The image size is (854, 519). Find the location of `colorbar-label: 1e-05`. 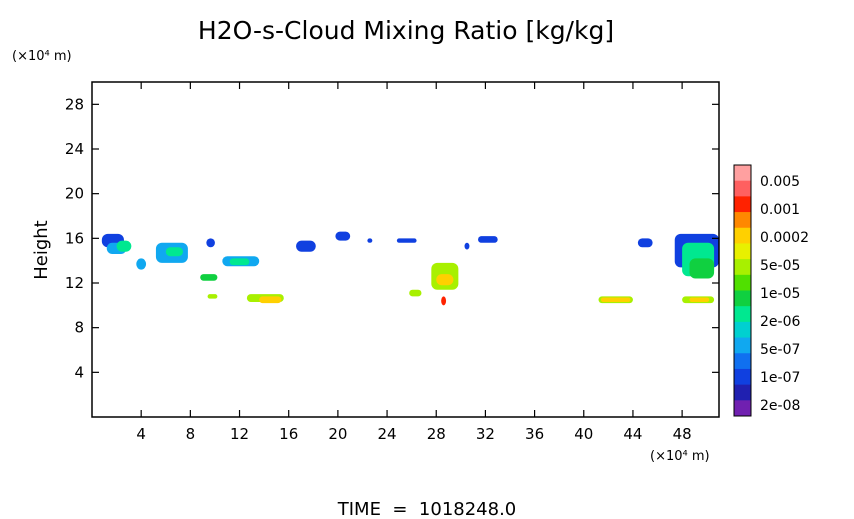

colorbar-label: 1e-05 is located at coordinates (780, 294).